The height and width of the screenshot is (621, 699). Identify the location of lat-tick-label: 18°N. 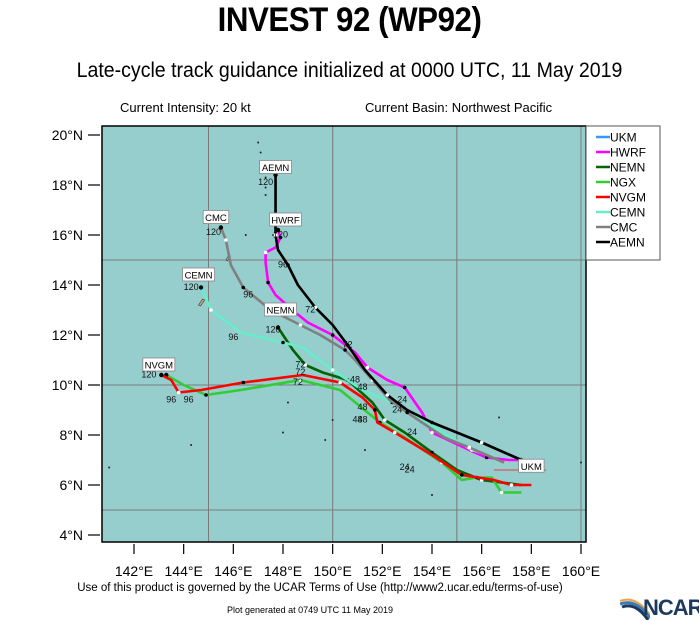
(67, 185).